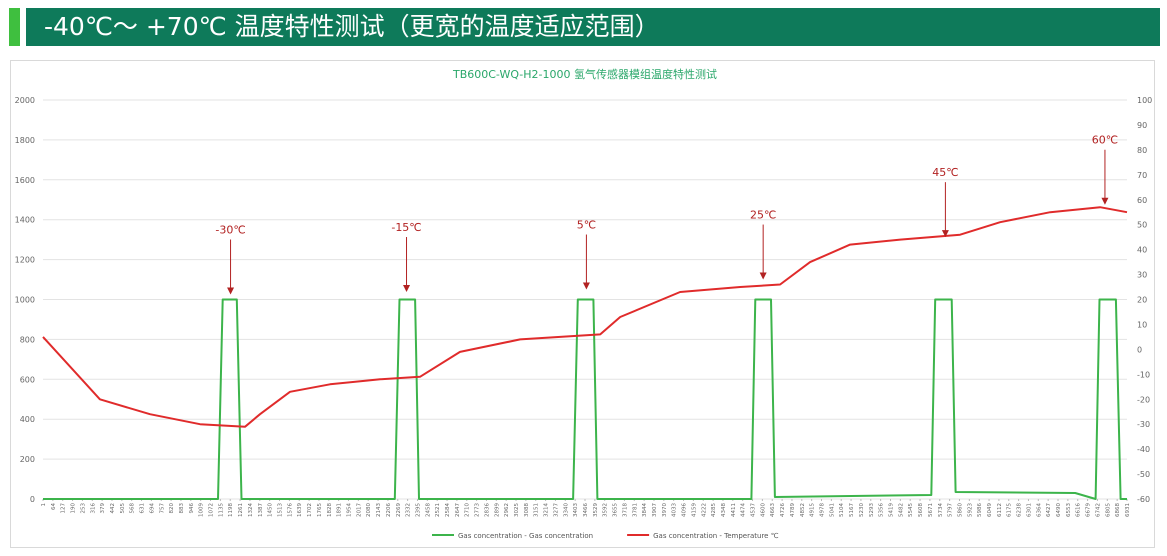  I want to click on x-tick-label: 3970, so click(665, 510).